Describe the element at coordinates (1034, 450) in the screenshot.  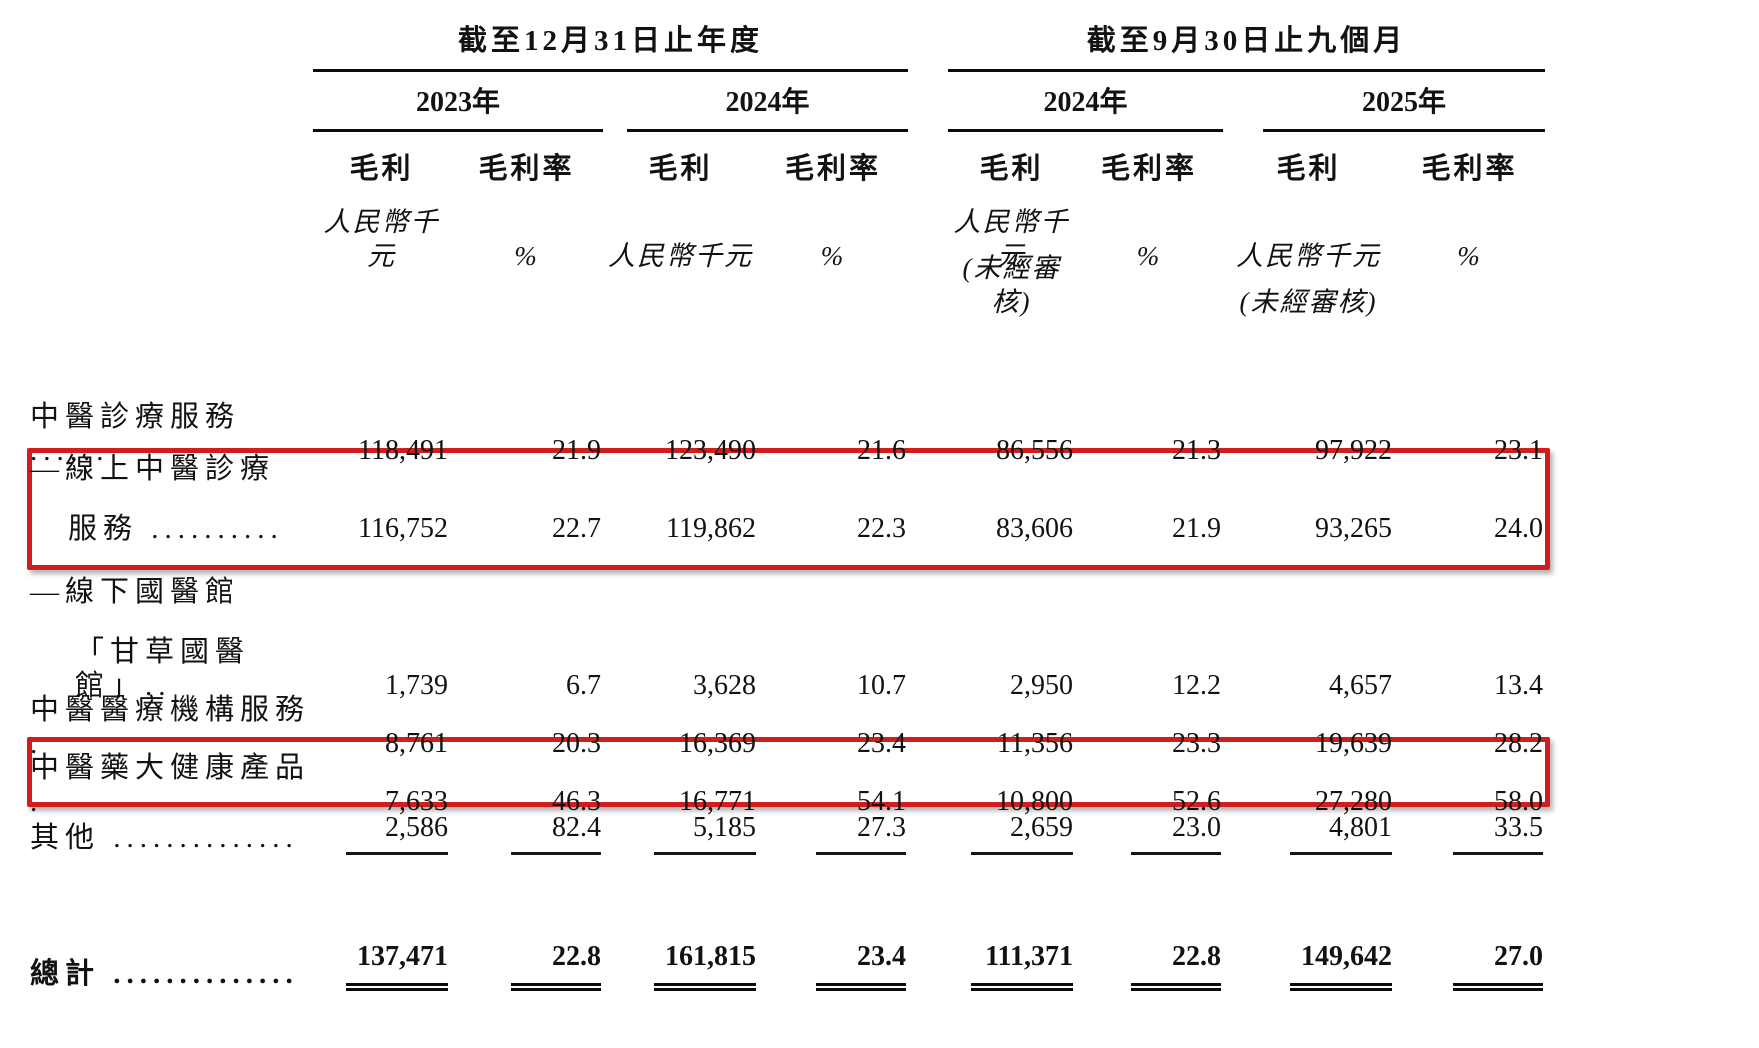
I see `value-cell: 86,556` at that location.